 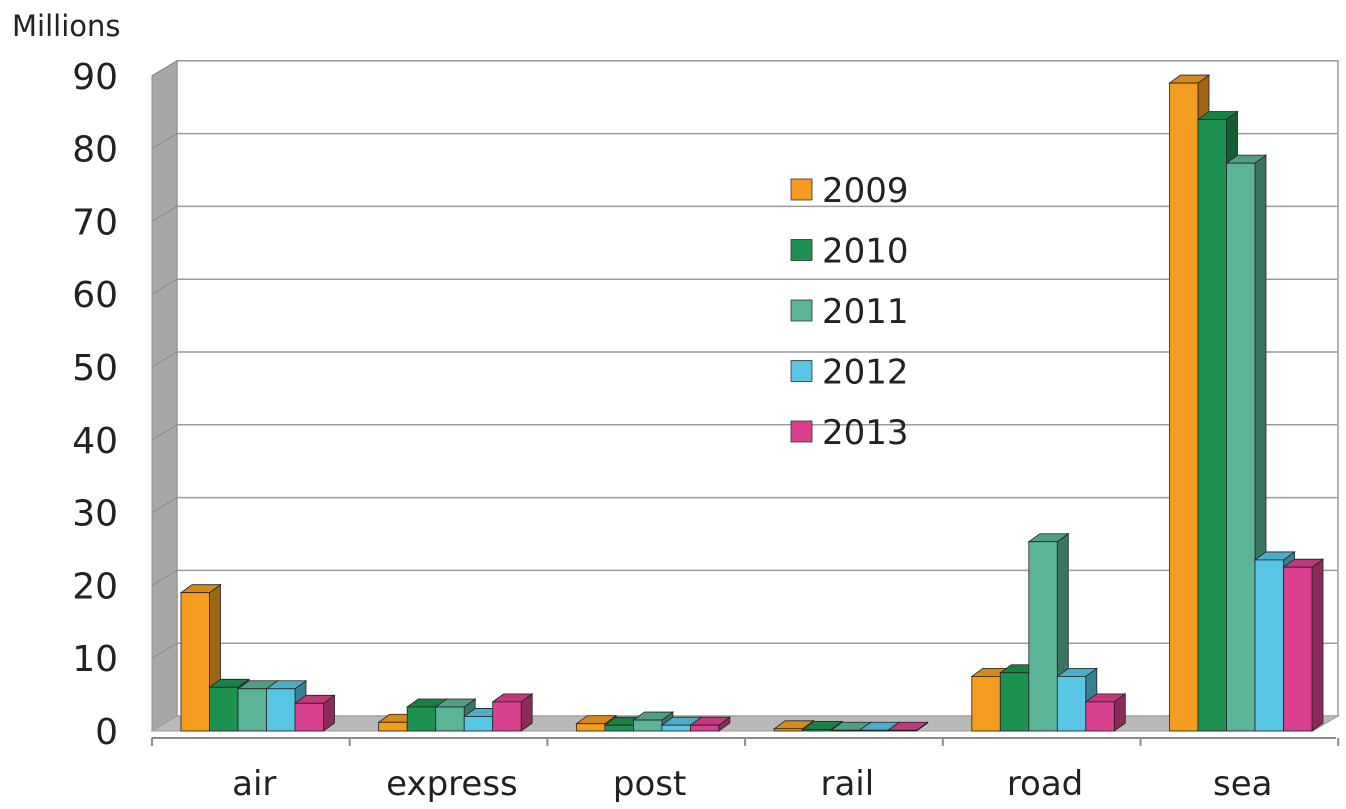 What do you see at coordinates (865, 312) in the screenshot?
I see `legend-label: 2011` at bounding box center [865, 312].